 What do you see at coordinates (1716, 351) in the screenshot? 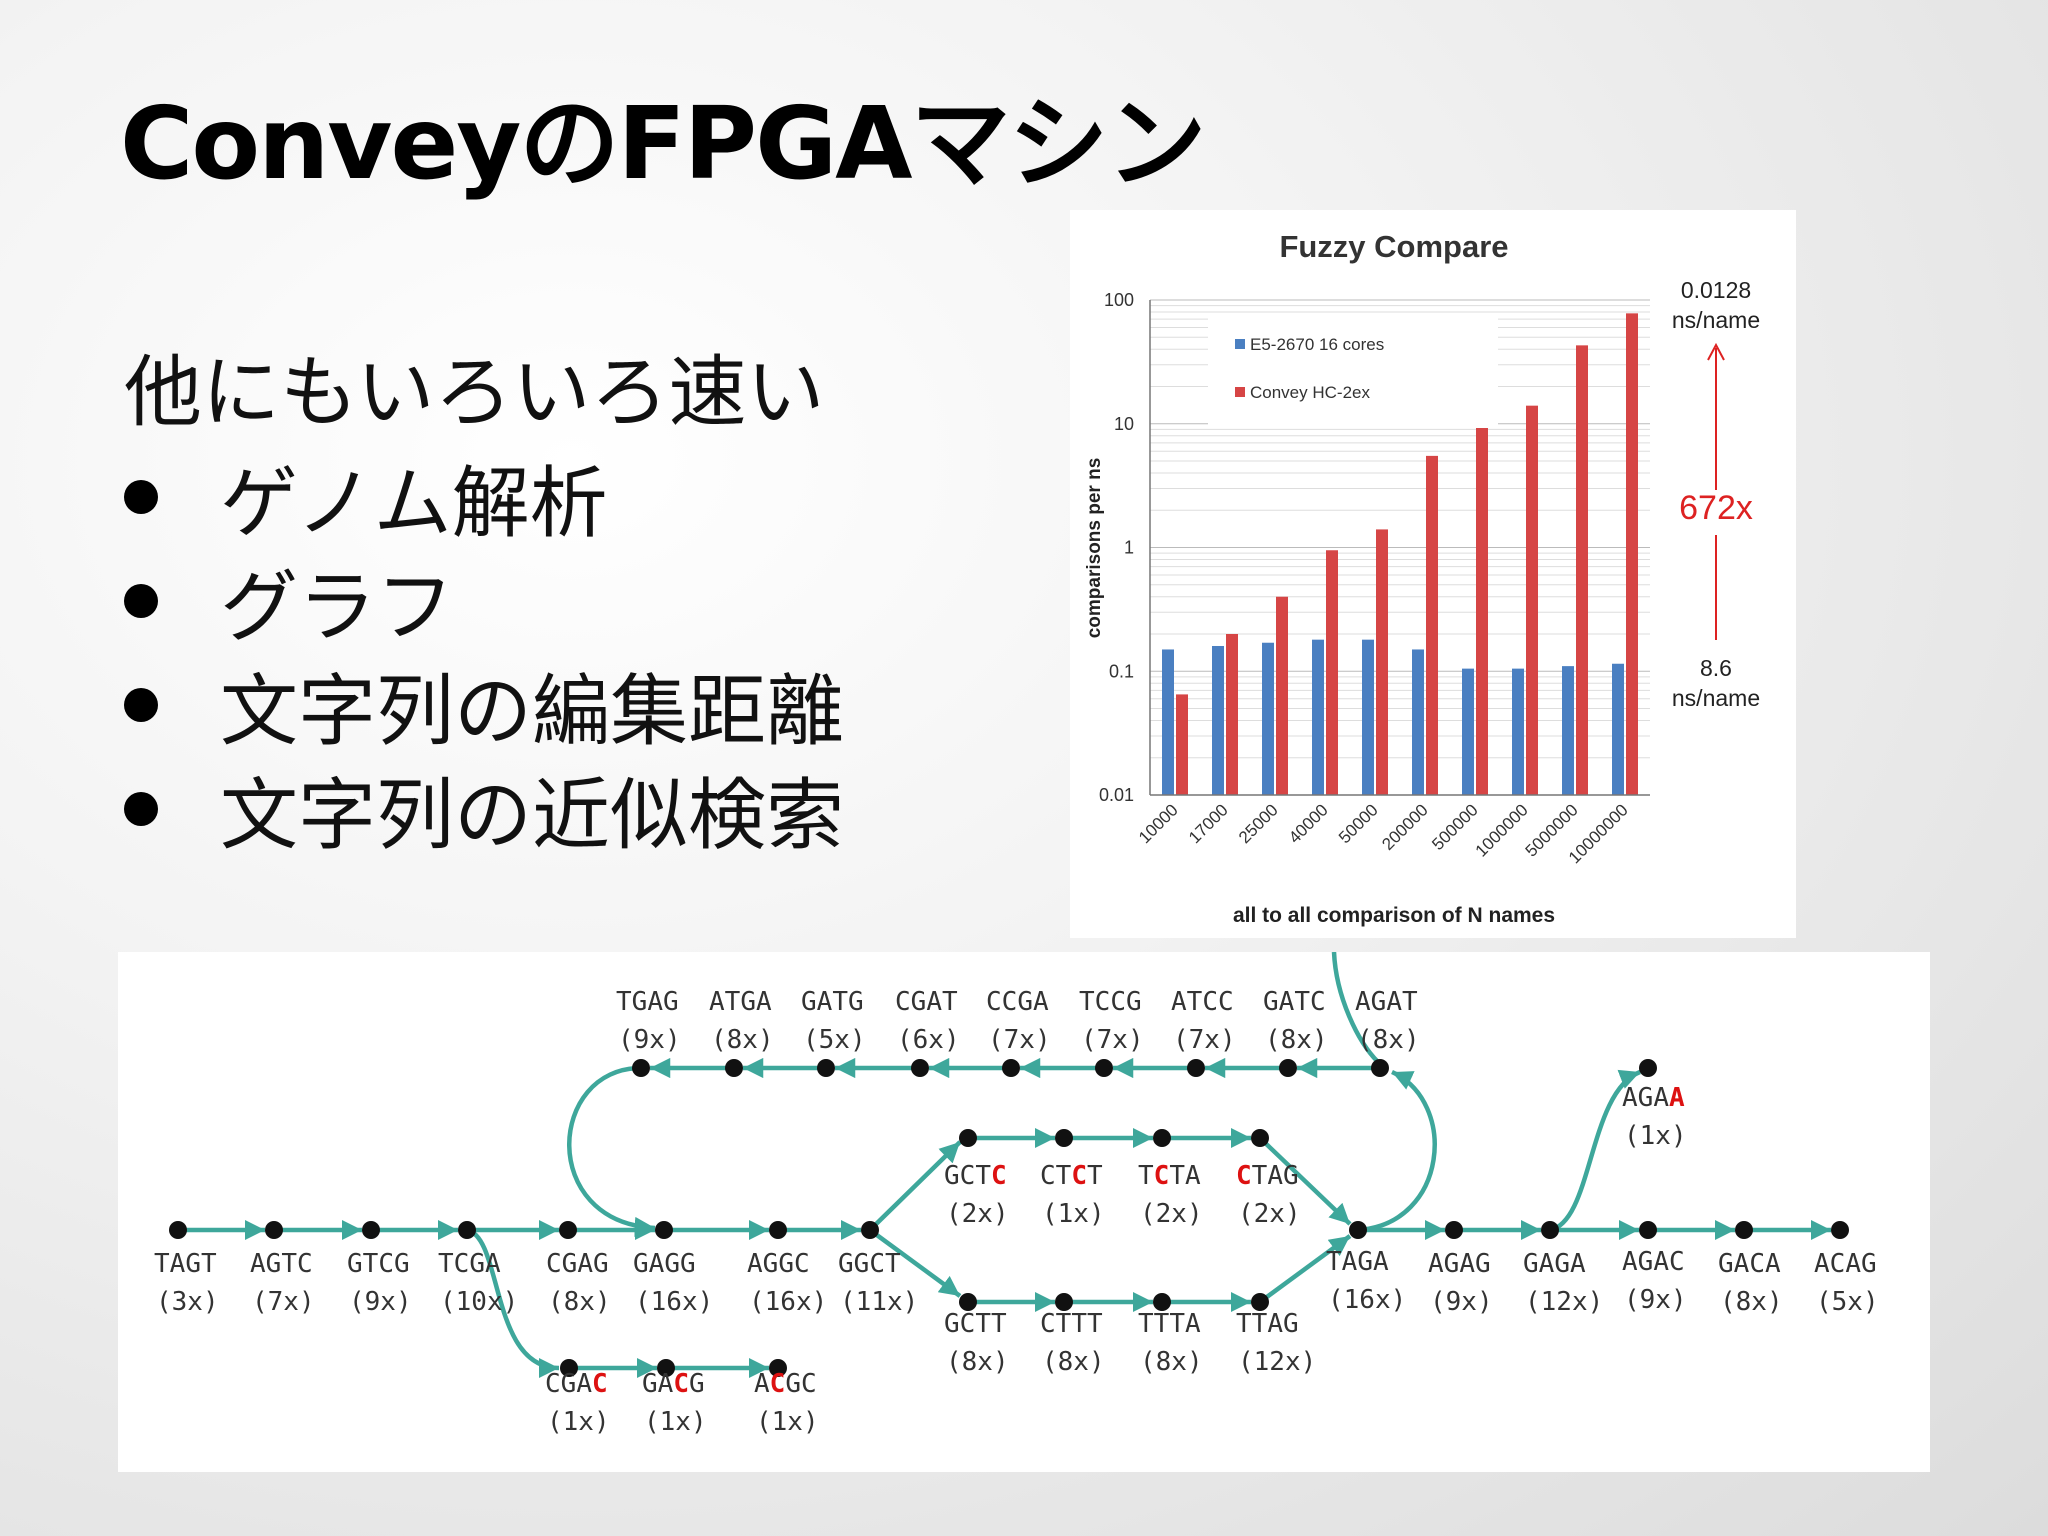
I see `arrow-up-icon` at bounding box center [1716, 351].